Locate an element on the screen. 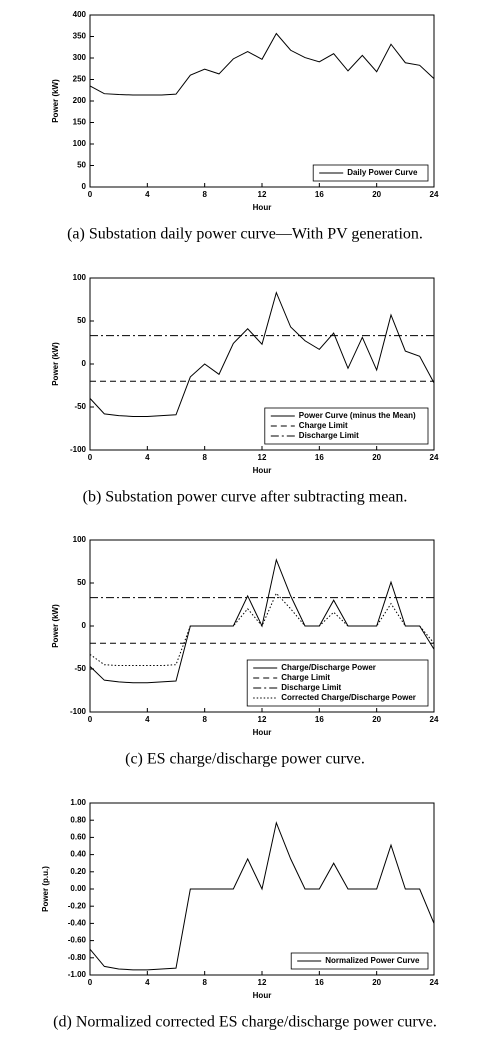 The height and width of the screenshot is (1048, 490). y-tick-label: 200 is located at coordinates (80, 100).